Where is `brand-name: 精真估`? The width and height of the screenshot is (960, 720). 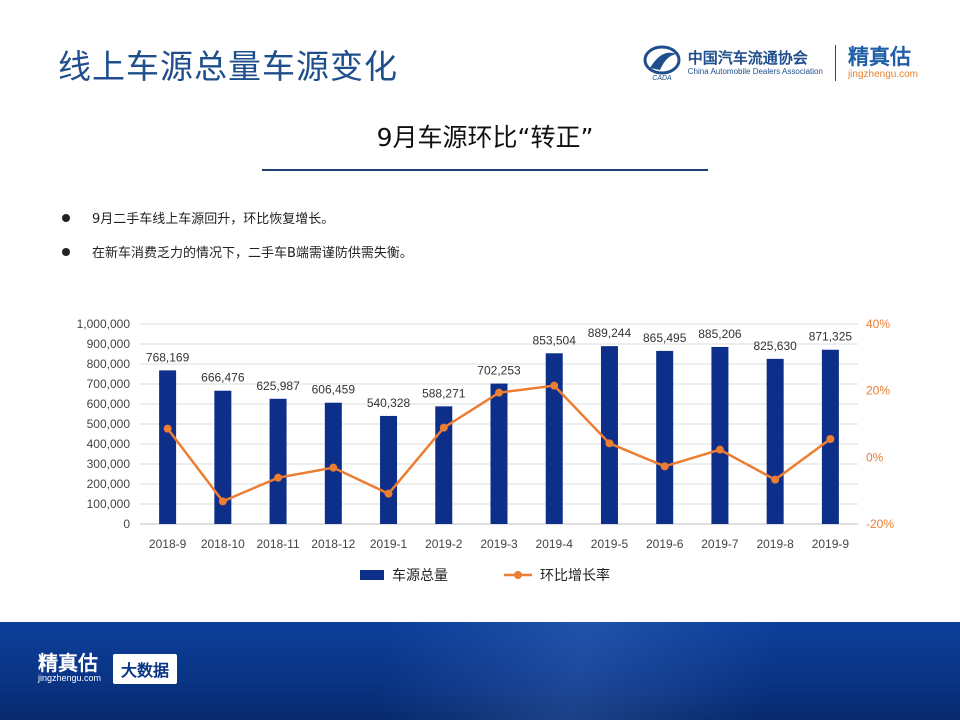
brand-name: 精真估 is located at coordinates (879, 56).